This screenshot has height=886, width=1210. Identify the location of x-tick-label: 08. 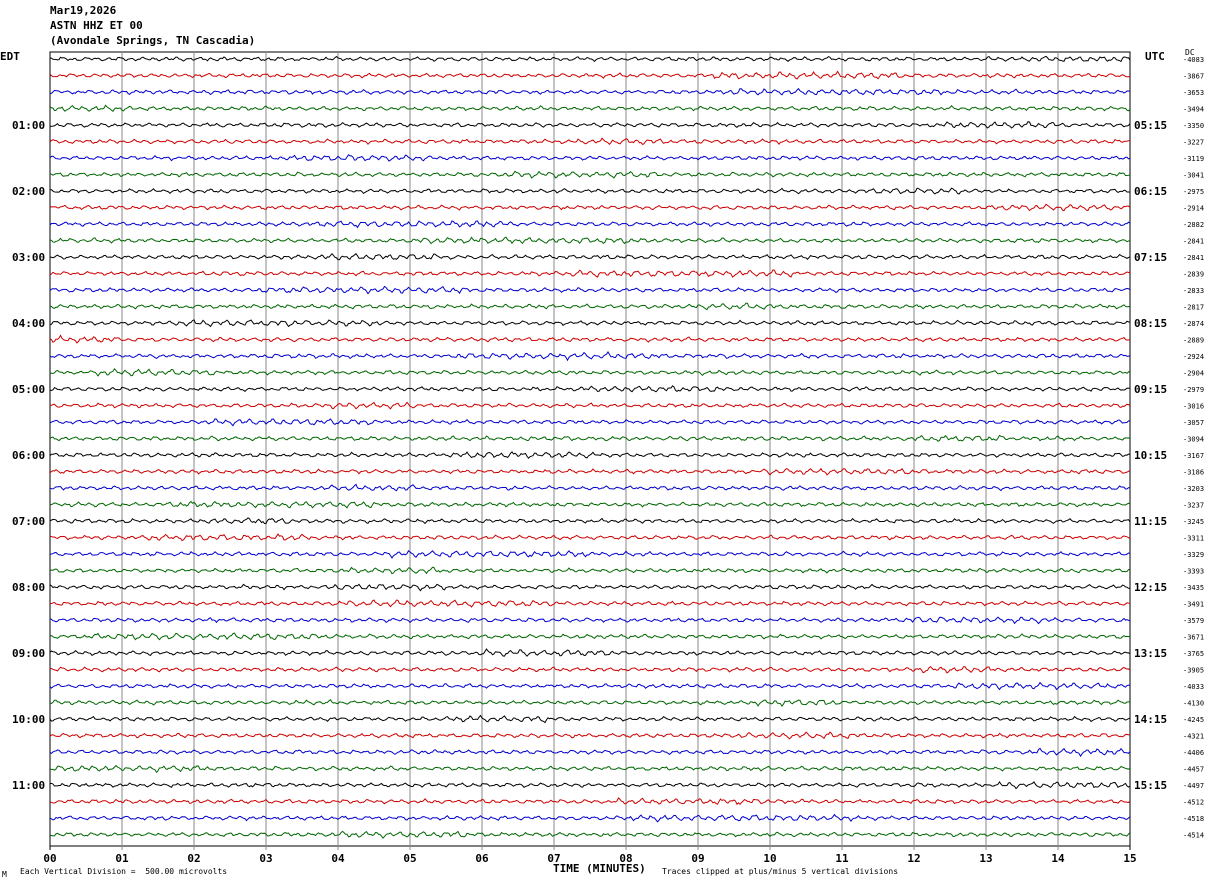
(625, 858).